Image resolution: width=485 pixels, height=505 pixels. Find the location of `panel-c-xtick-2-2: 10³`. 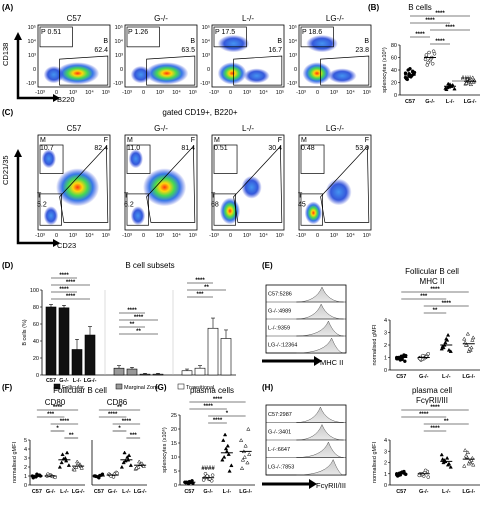

panel-c-xtick-2-2: 10³ is located at coordinates (247, 236).